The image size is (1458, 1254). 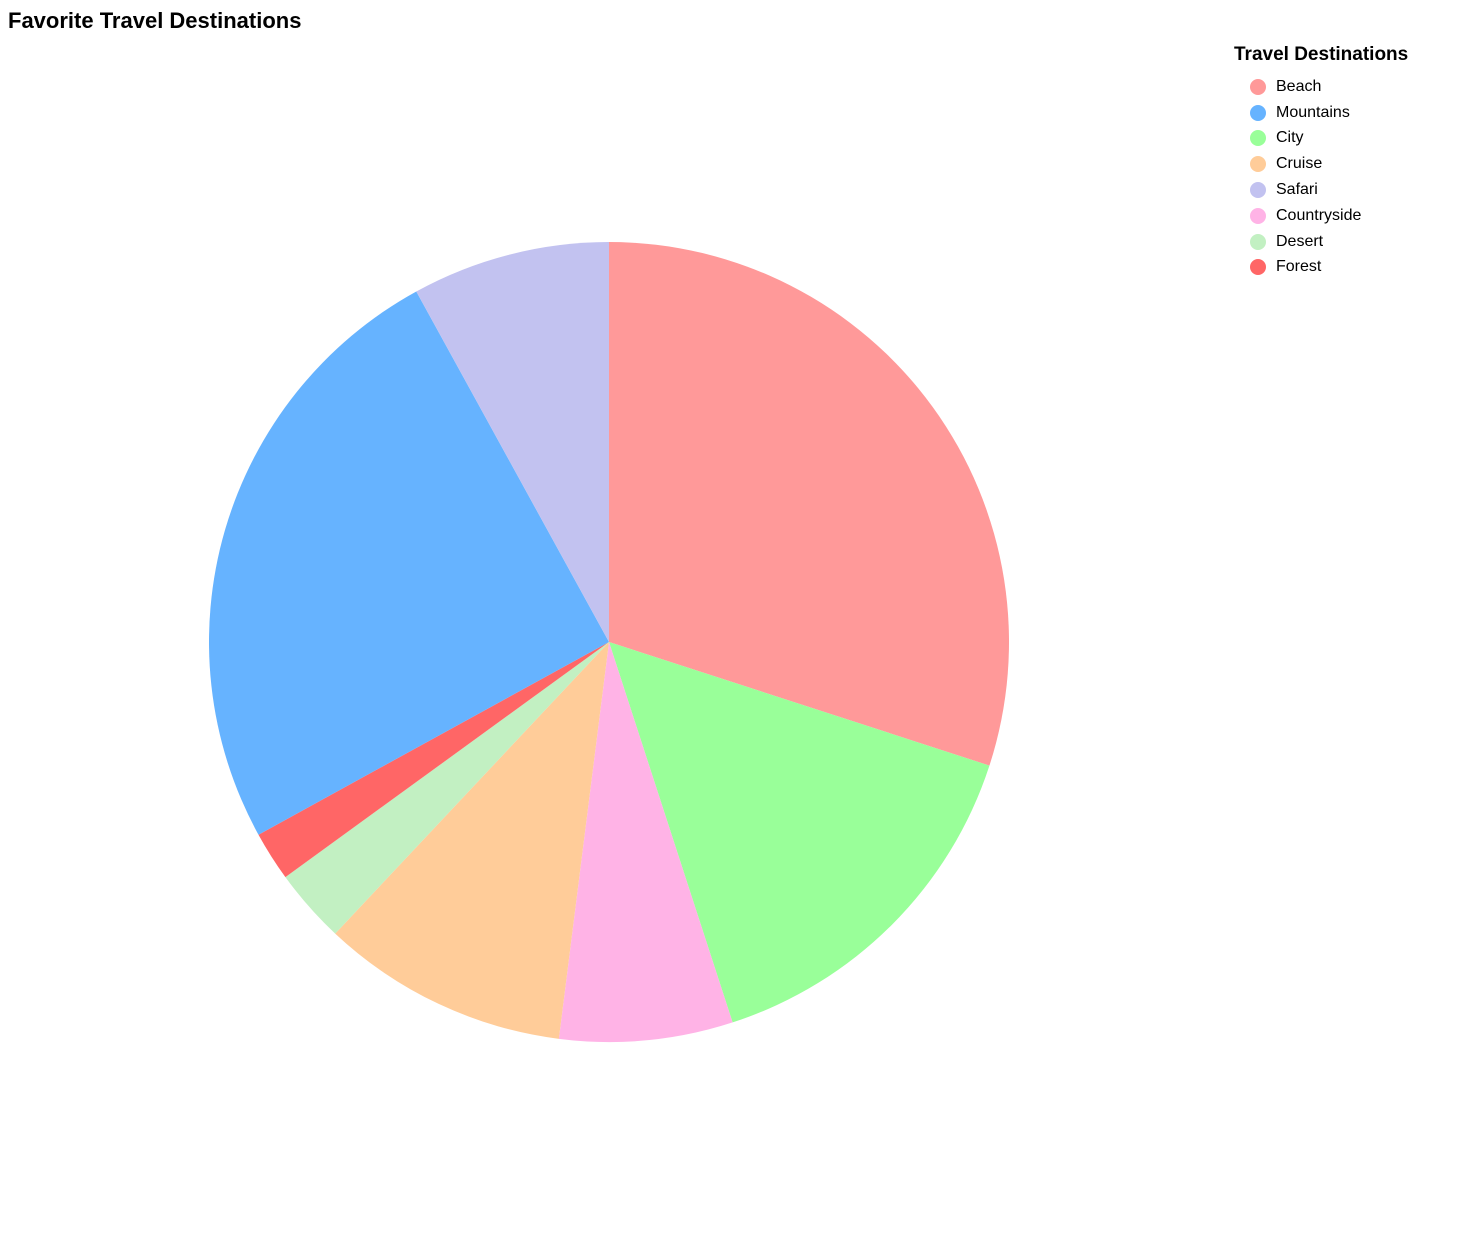 I want to click on legend-item-mountains: Mountains, so click(x=1320, y=113).